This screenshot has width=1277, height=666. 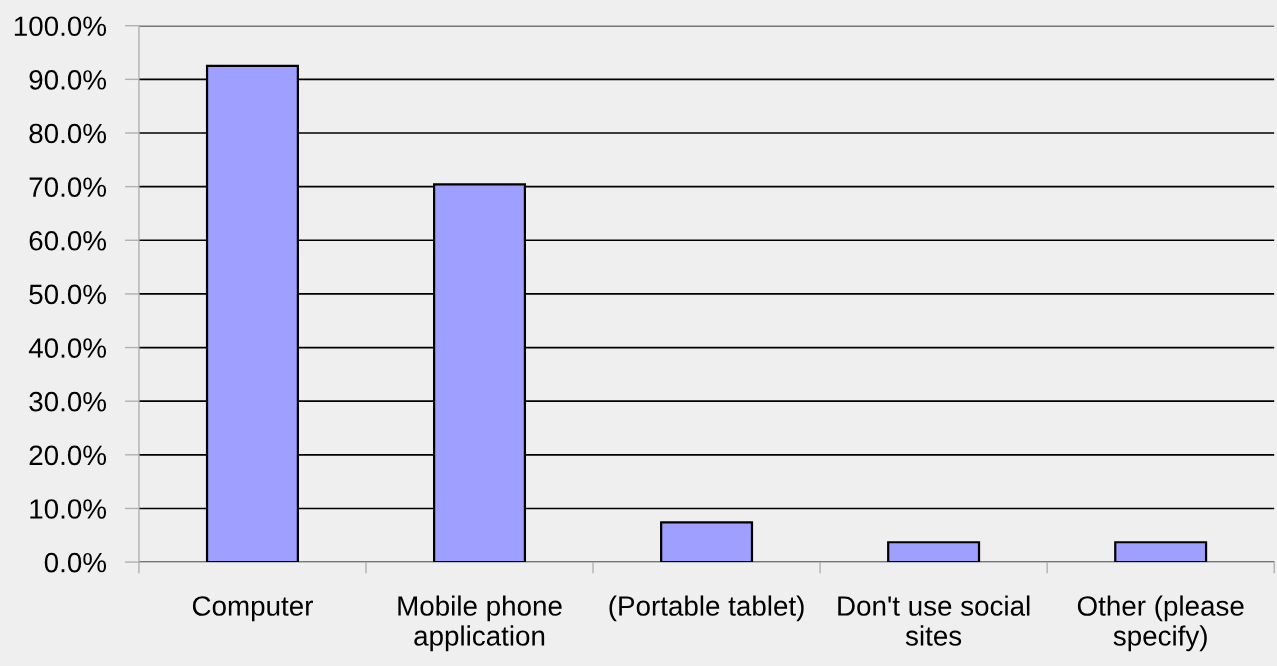 I want to click on y-tick-label: 30.0%, so click(x=68, y=401).